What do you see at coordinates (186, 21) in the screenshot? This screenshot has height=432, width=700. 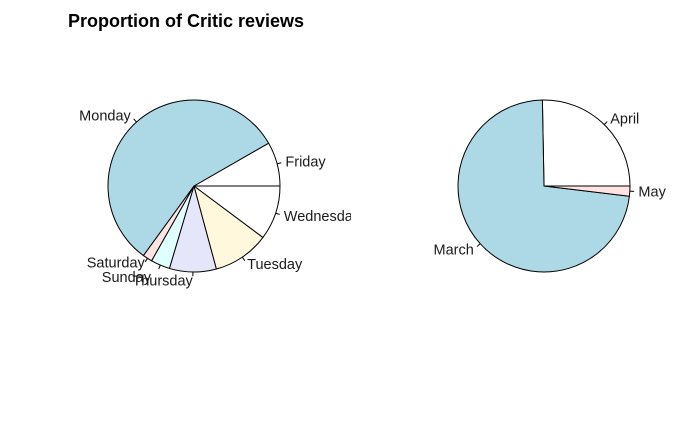 I see `chart-title: Proportion of Critic reviews` at bounding box center [186, 21].